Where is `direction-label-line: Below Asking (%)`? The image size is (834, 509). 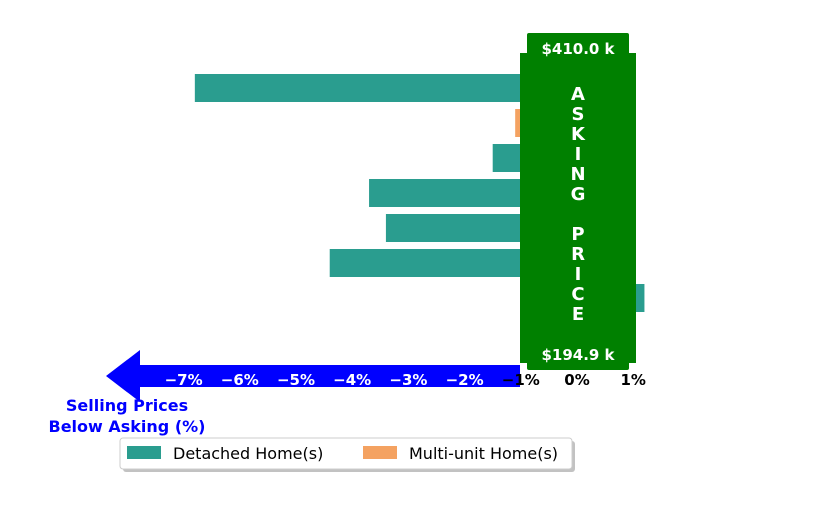
direction-label-line: Below Asking (%) is located at coordinates (127, 426).